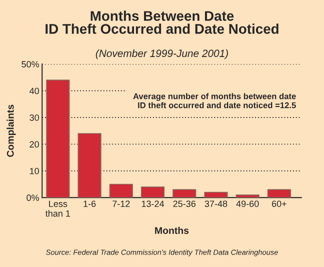 The image size is (324, 267). Describe the element at coordinates (162, 22) in the screenshot. I see `chart-title: Months Between Date ID Theft Occurred and Date Noticed` at that location.